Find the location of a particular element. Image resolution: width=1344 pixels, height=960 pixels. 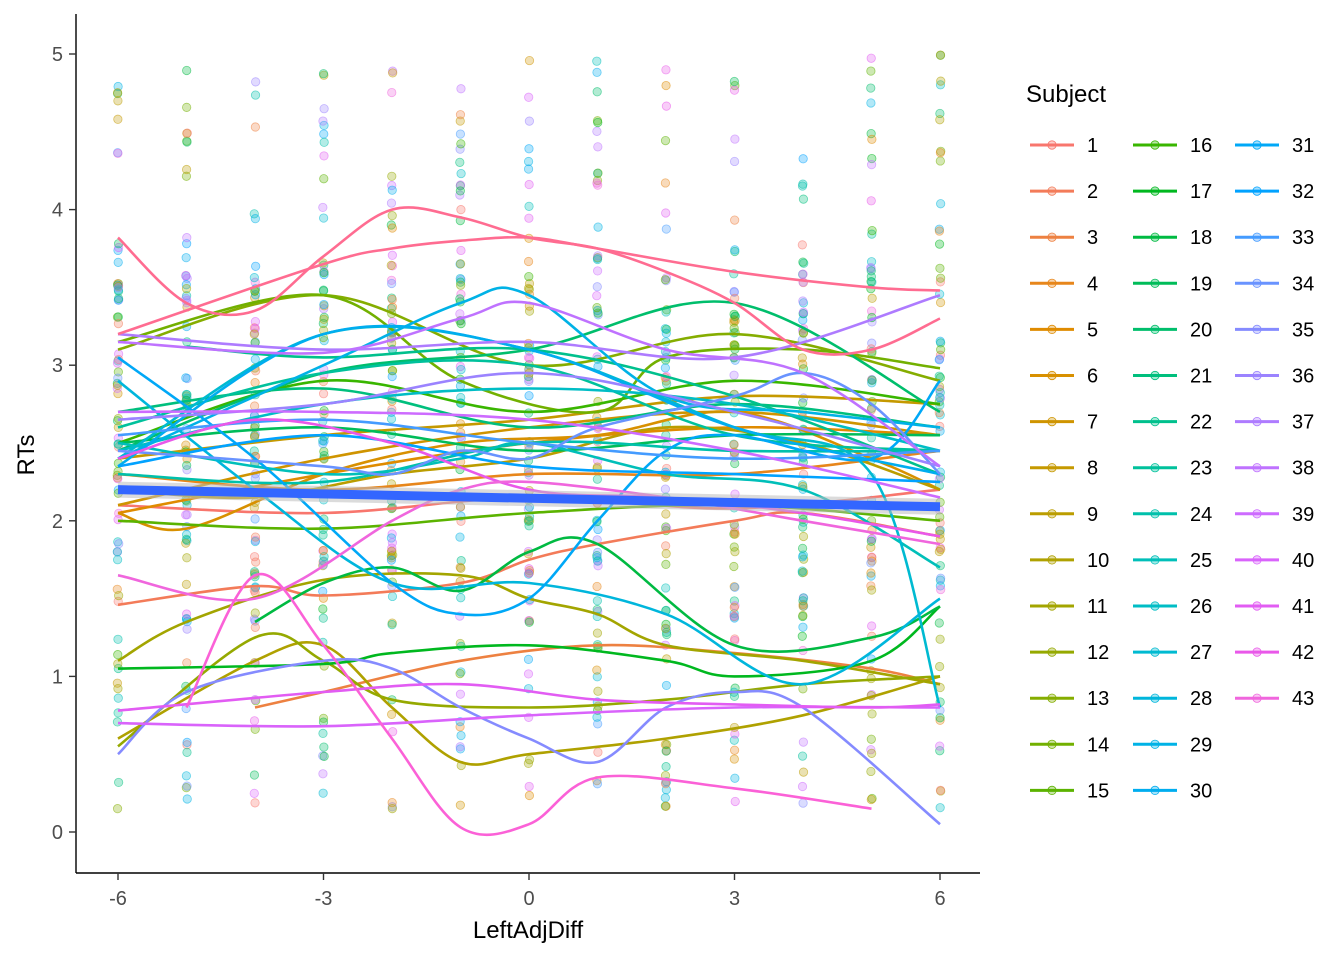

legend-label: 31 is located at coordinates (1303, 146).